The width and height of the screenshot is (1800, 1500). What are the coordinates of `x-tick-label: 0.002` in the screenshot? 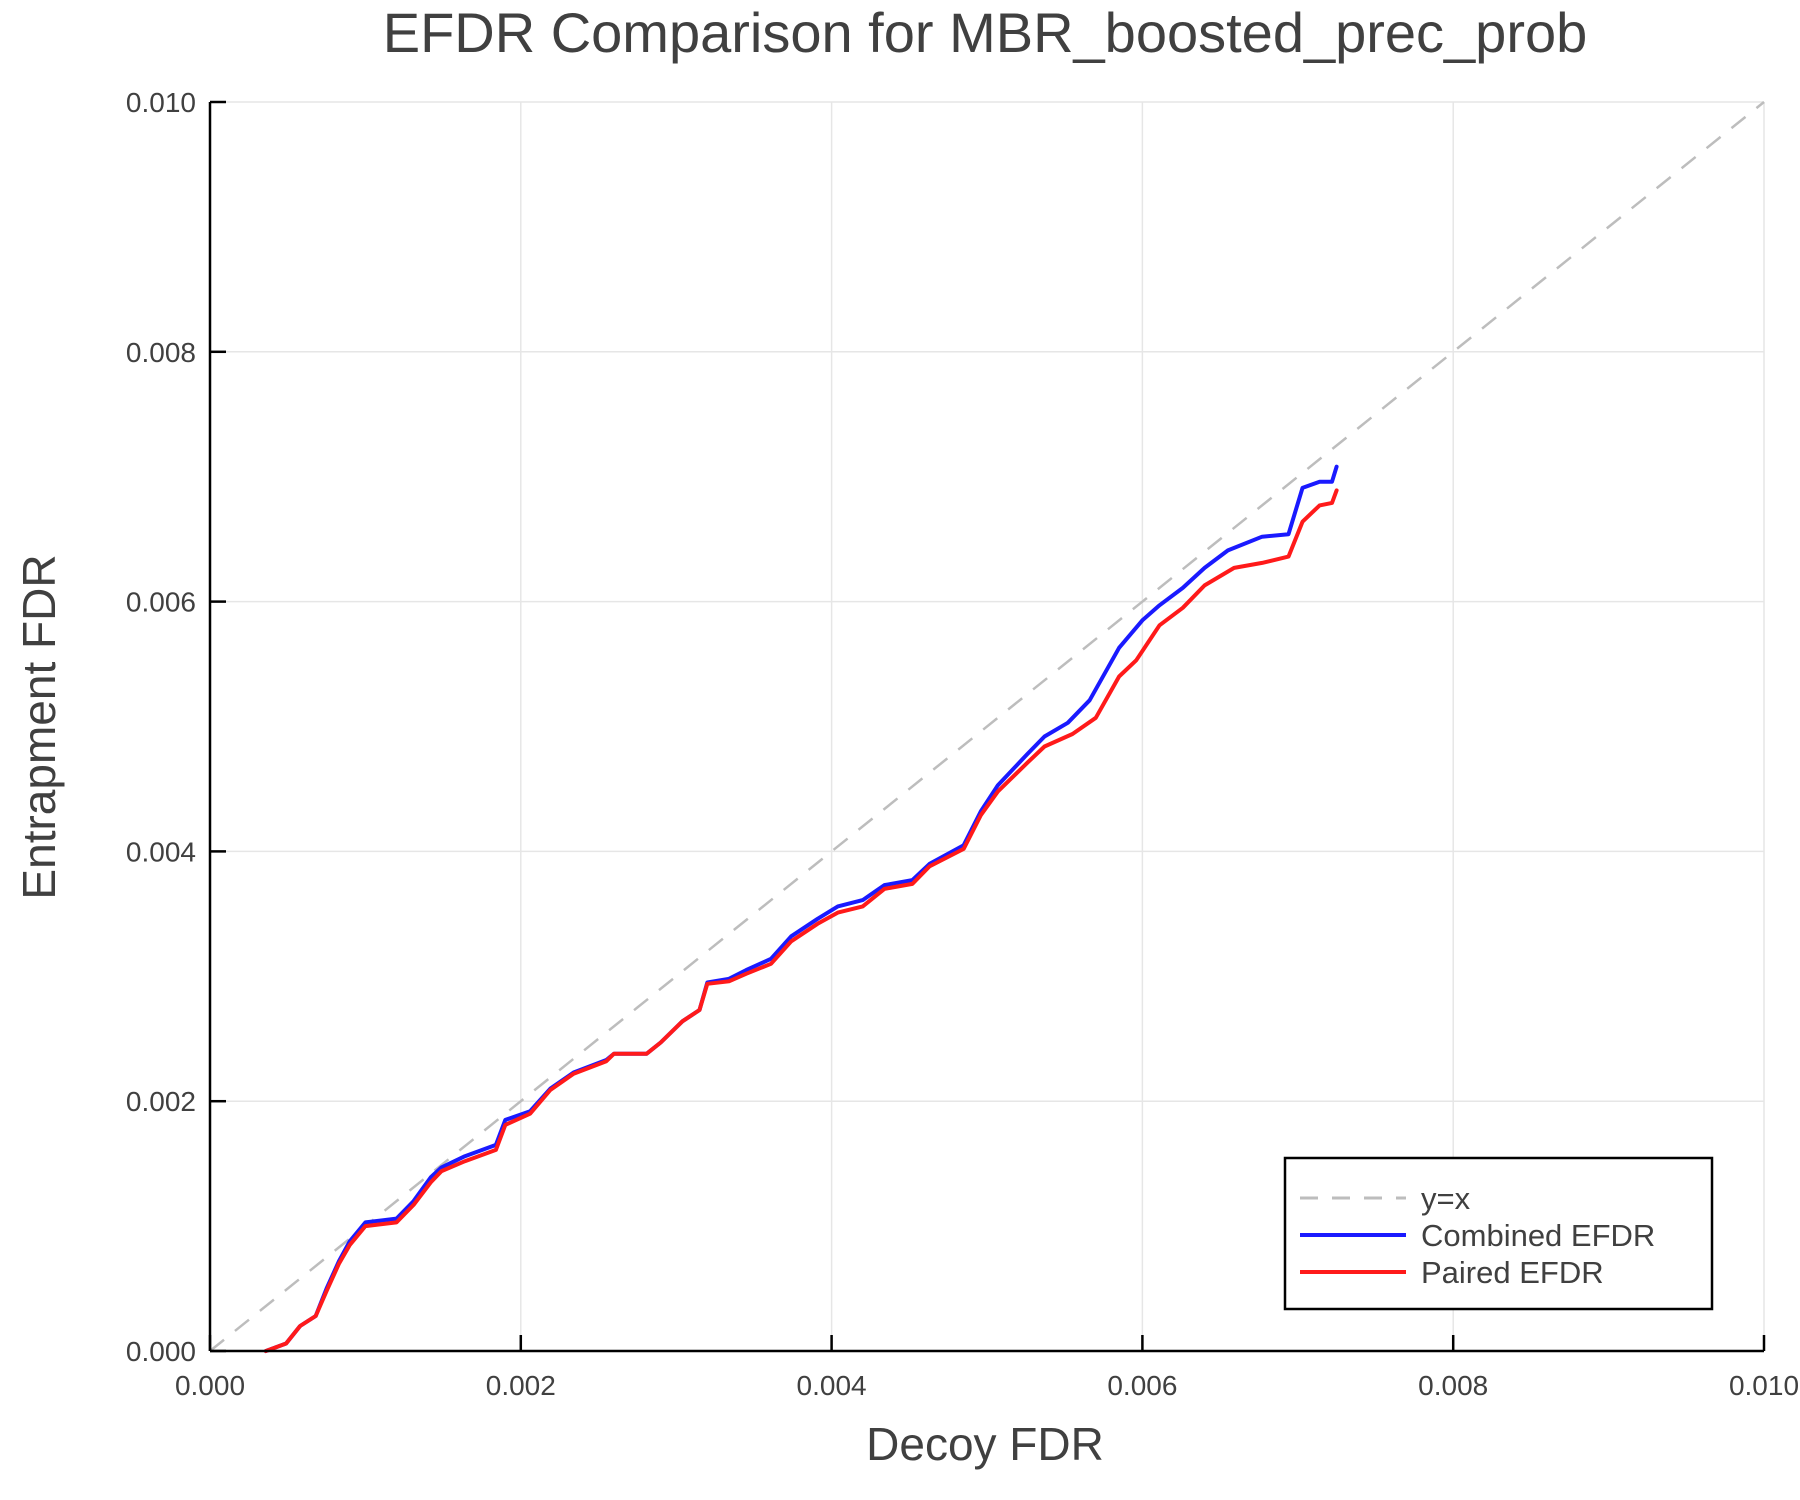 It's located at (521, 1385).